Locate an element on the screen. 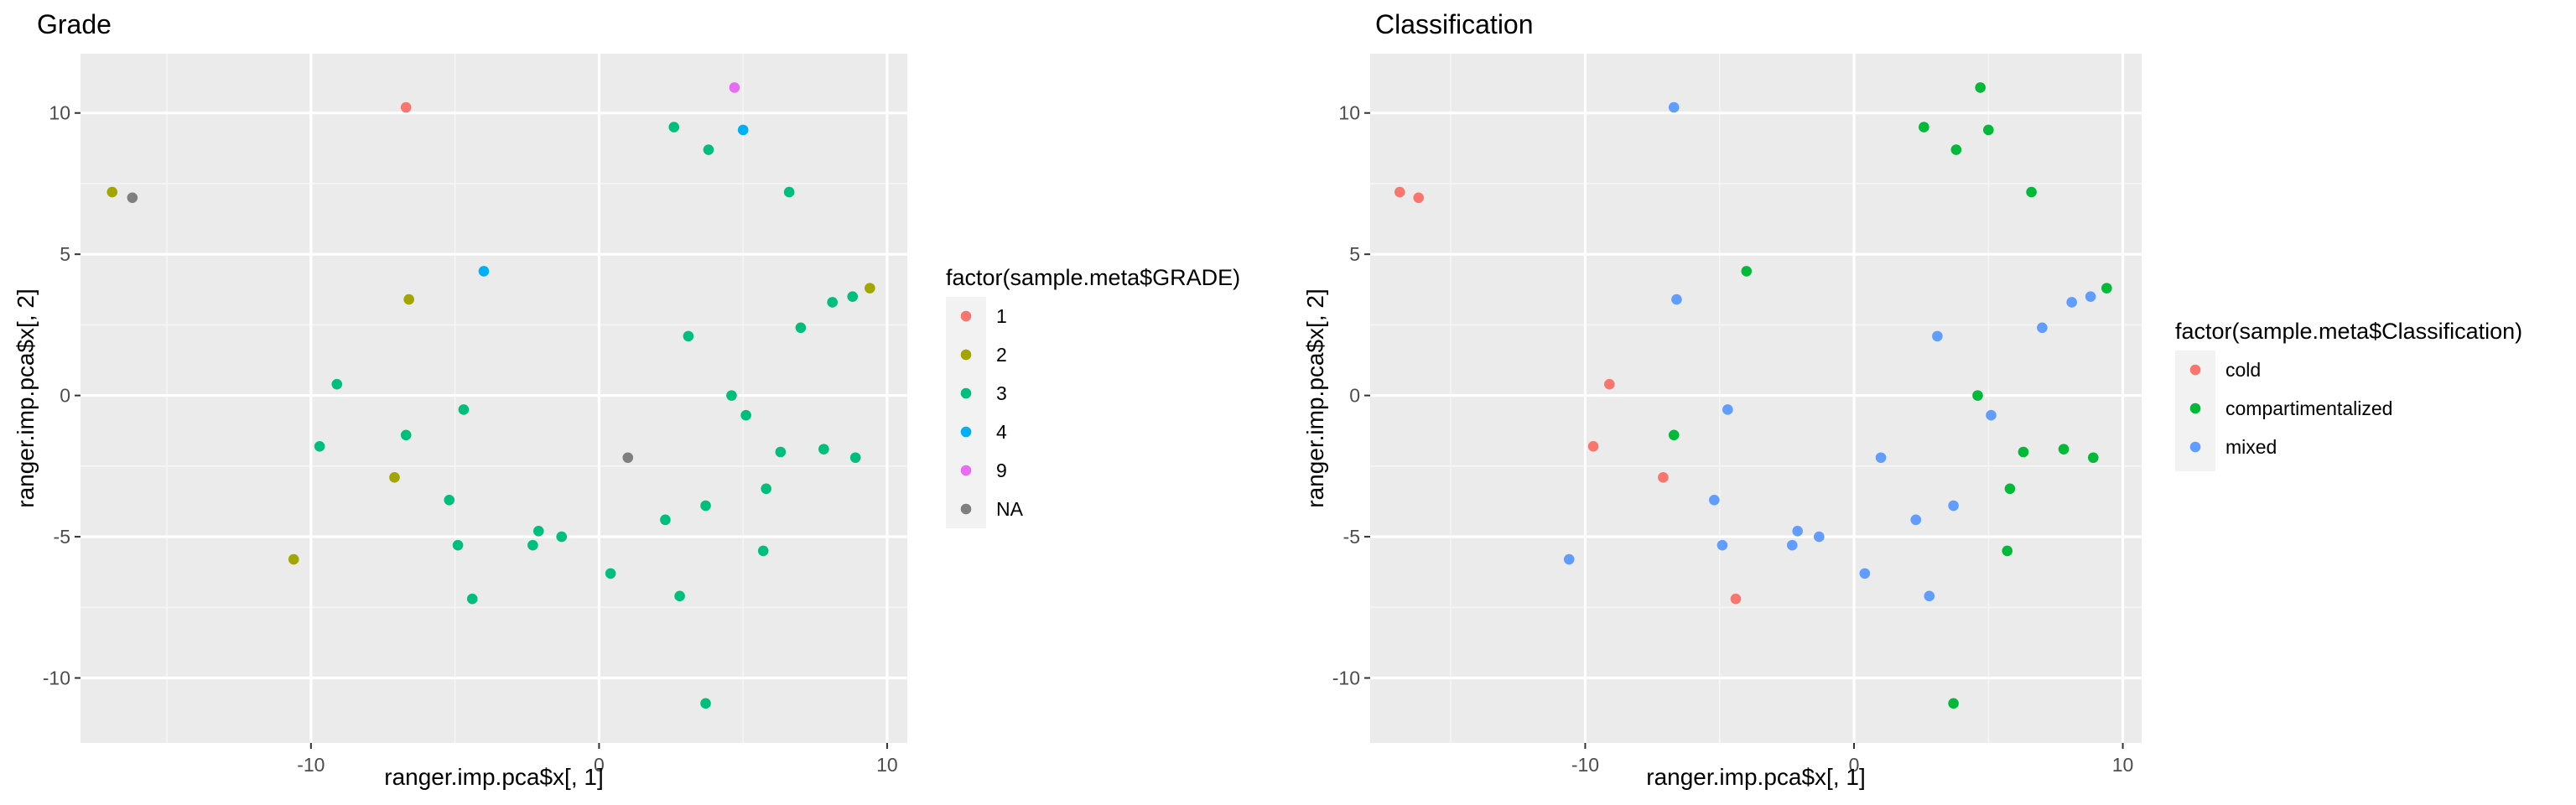  classification-plot-y-tick-label: 5 is located at coordinates (1354, 254).